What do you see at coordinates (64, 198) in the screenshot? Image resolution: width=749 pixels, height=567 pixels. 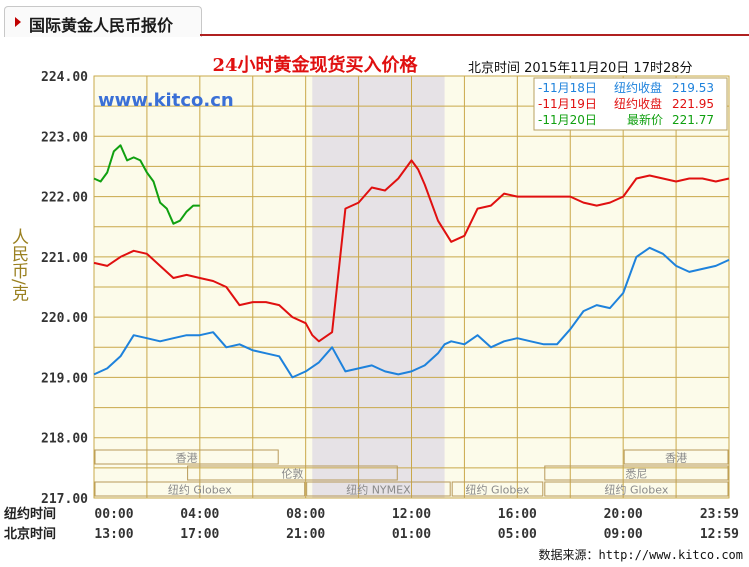 I see `y-tick-label: 222.00` at bounding box center [64, 198].